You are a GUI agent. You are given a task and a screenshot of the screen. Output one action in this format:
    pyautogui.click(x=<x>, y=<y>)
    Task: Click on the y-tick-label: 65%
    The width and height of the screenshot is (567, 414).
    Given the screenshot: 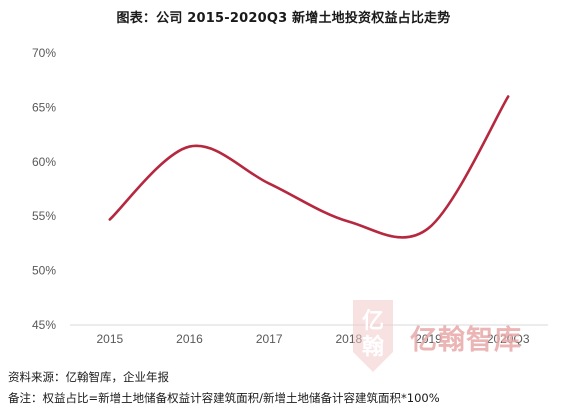 What is the action you would take?
    pyautogui.click(x=44, y=107)
    